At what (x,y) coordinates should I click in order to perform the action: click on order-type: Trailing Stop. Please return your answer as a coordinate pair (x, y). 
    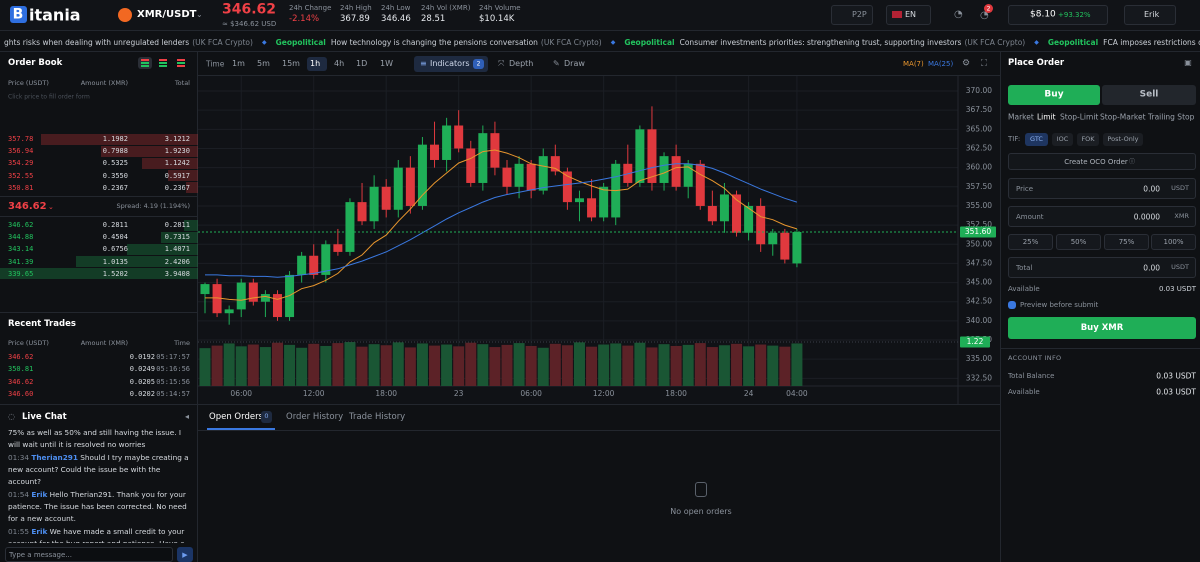
    Looking at the image, I should click on (1171, 117).